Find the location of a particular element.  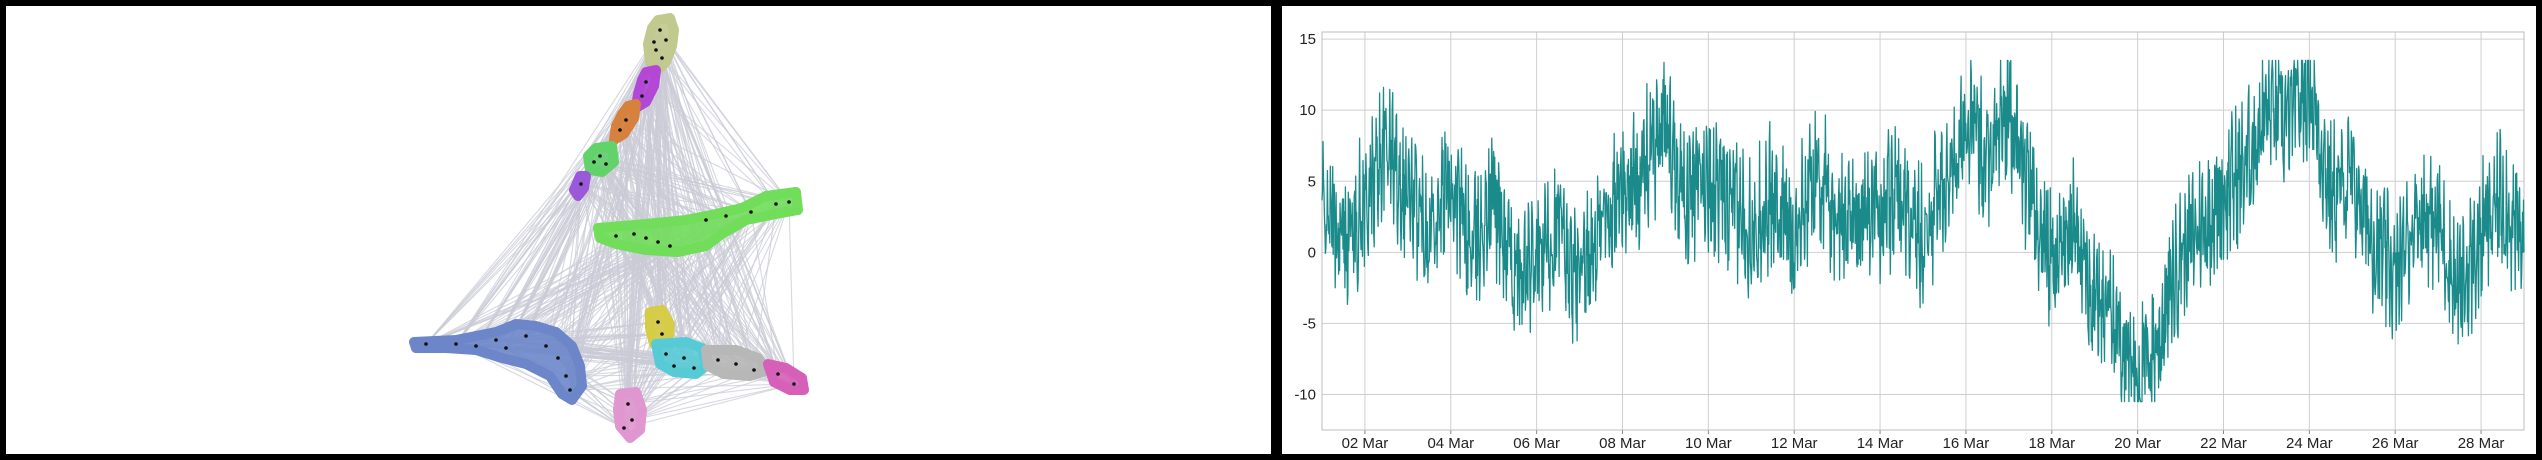

graph-nodes is located at coordinates (610, 229).